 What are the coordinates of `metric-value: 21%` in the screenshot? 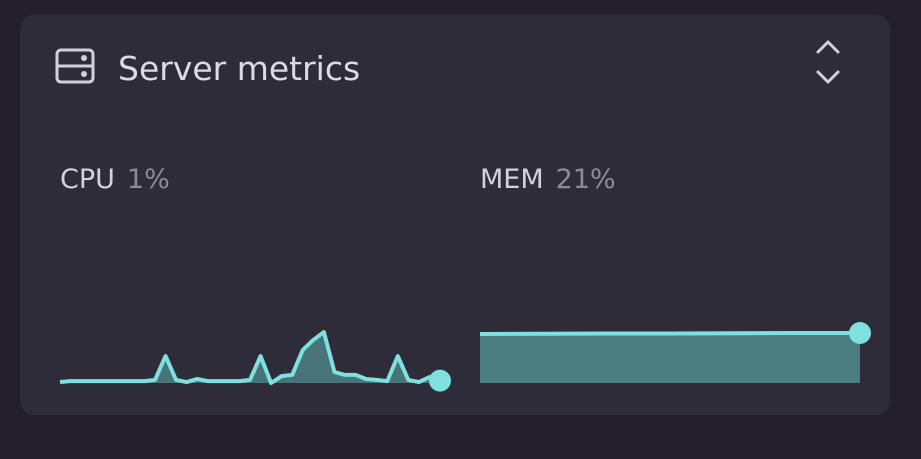 It's located at (586, 179).